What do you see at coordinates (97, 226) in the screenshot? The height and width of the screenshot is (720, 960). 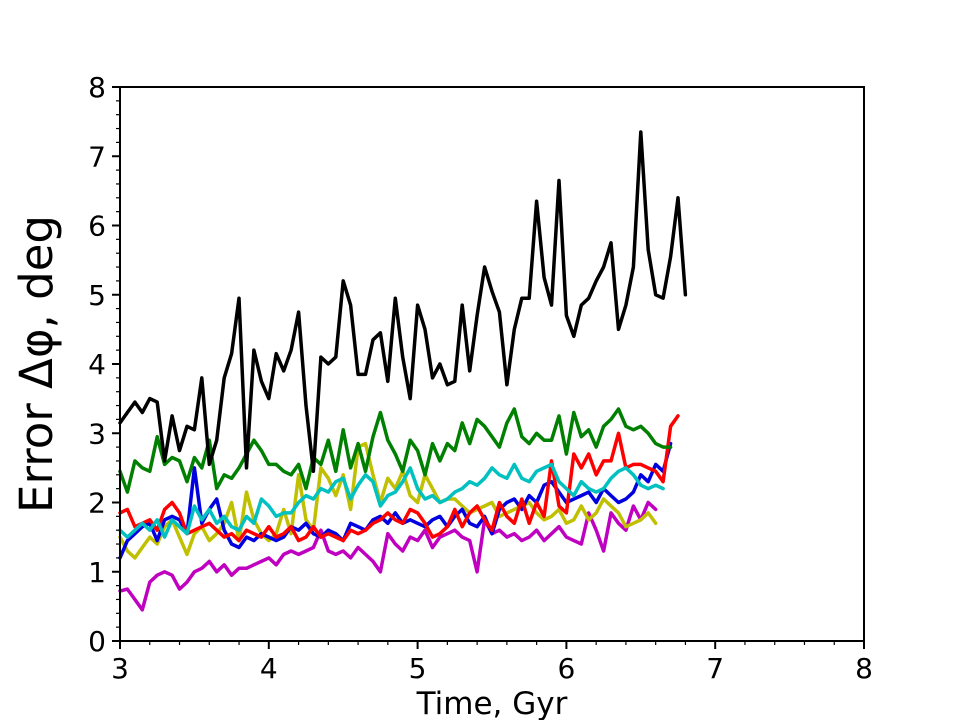 I see `y-tick-label: 6` at bounding box center [97, 226].